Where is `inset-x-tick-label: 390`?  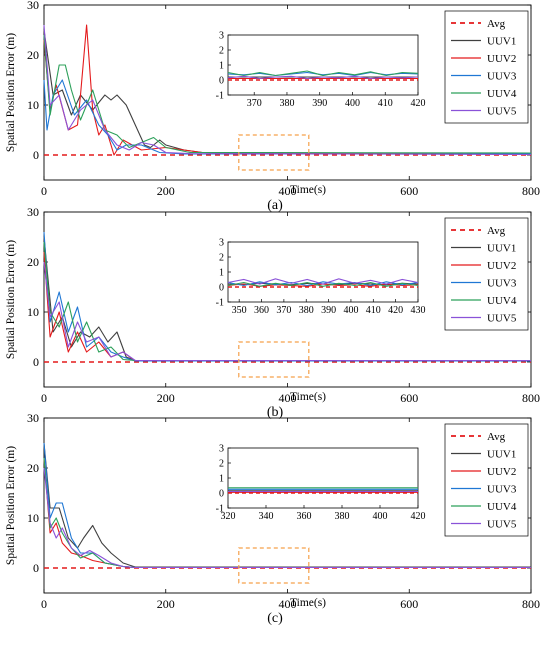
inset-x-tick-label: 390 is located at coordinates (319, 103).